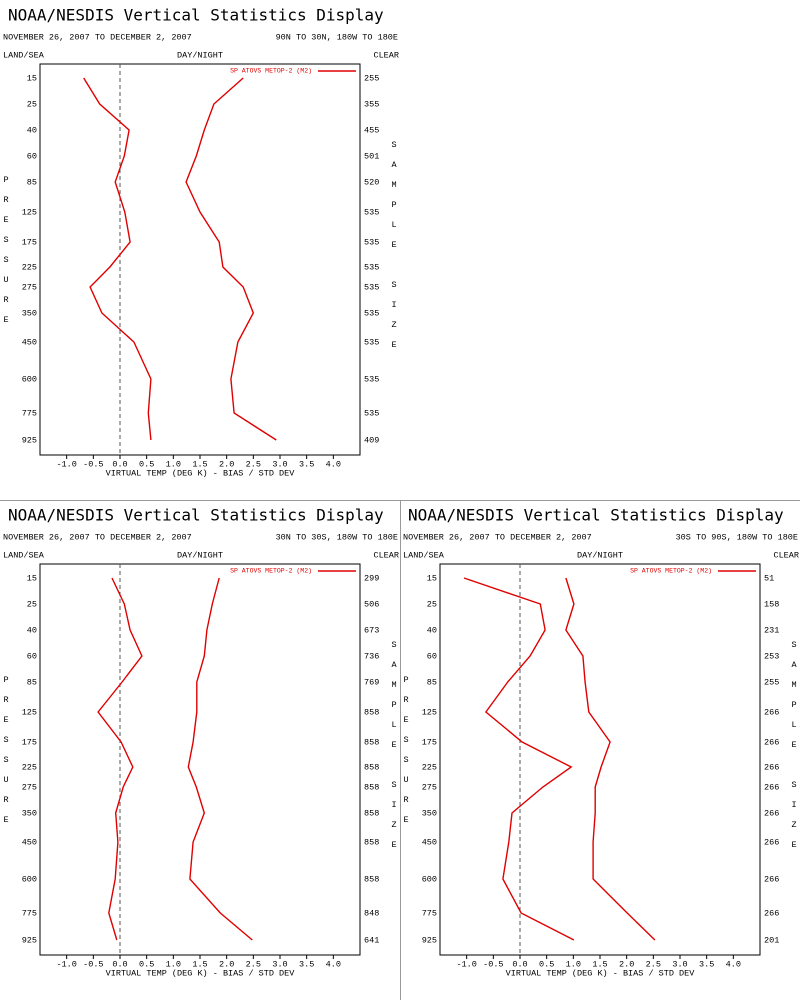 Image resolution: width=800 pixels, height=1000 pixels. What do you see at coordinates (371, 630) in the screenshot?
I see `sample-size: 673` at bounding box center [371, 630].